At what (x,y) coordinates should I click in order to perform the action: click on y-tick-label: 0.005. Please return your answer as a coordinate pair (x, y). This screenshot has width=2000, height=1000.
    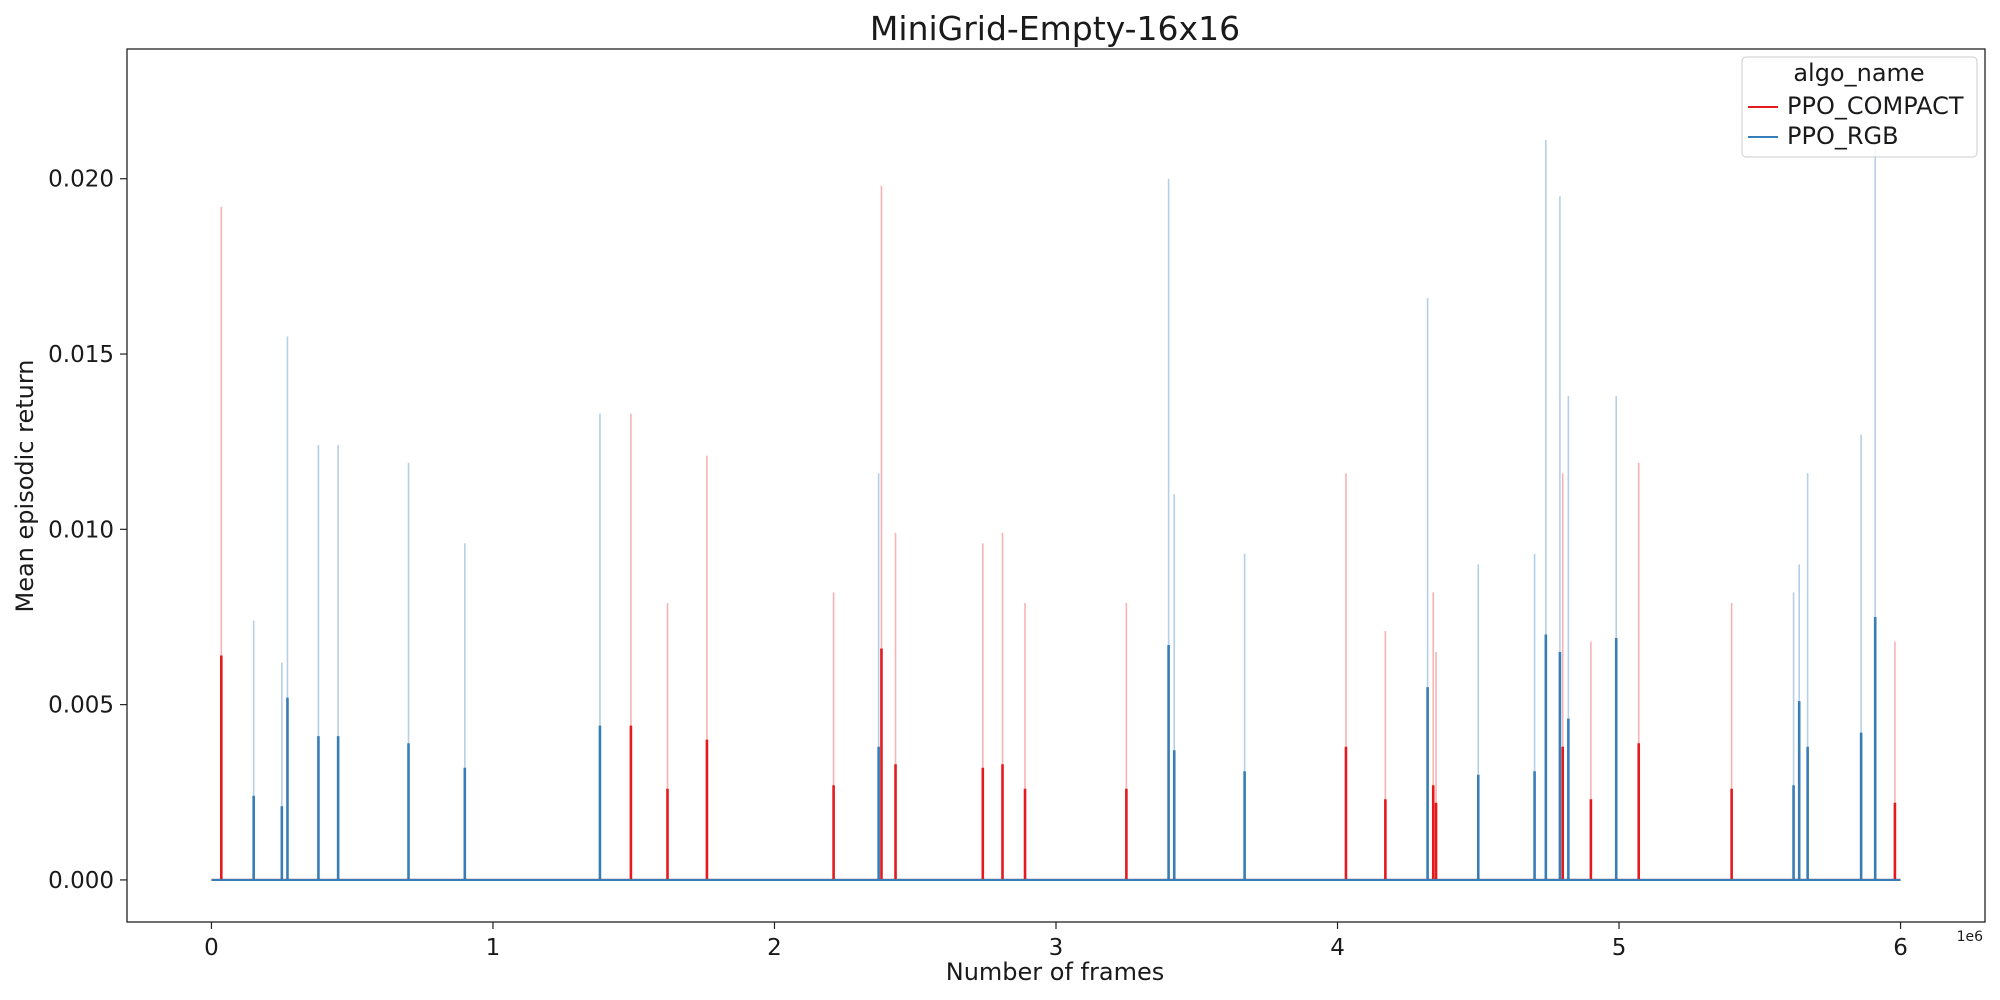
    Looking at the image, I should click on (81, 706).